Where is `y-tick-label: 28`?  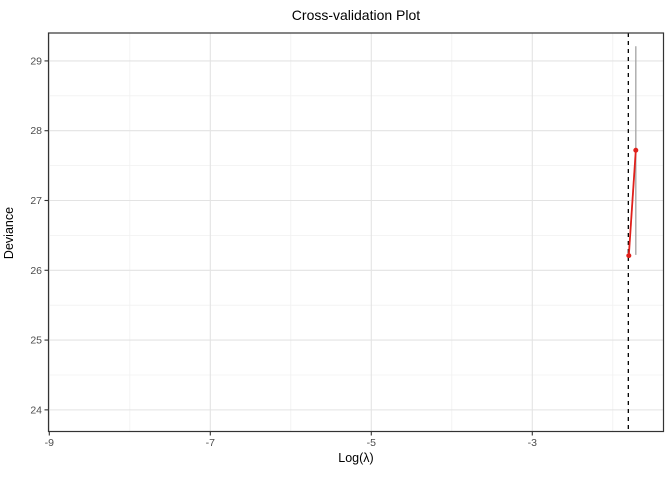 y-tick-label: 28 is located at coordinates (36, 131).